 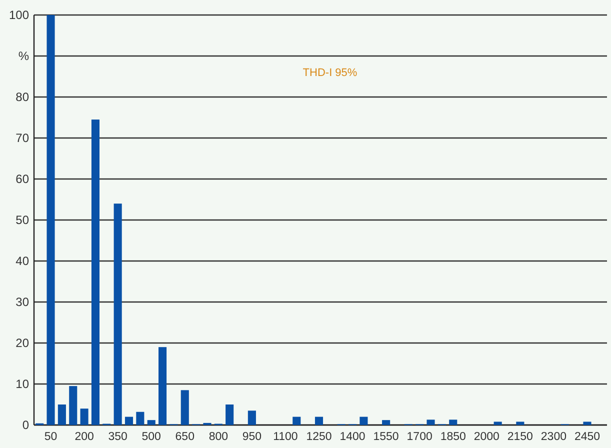 I want to click on x-tick-label: 1250, so click(x=319, y=437).